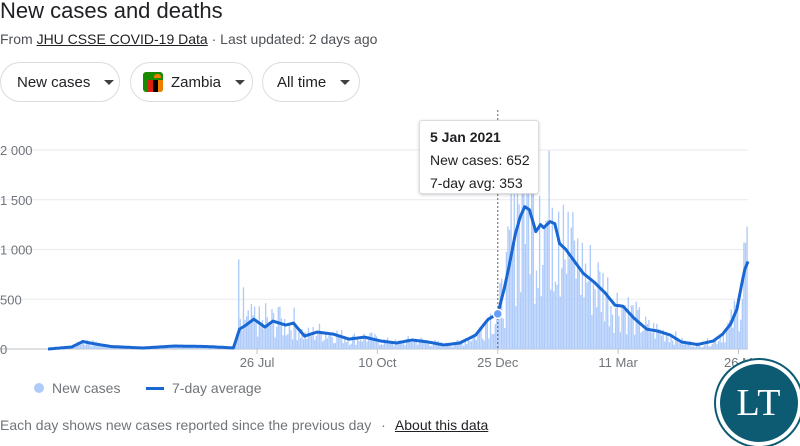 This screenshot has height=446, width=800. Describe the element at coordinates (18, 39) in the screenshot. I see `source-prefix: From` at that location.